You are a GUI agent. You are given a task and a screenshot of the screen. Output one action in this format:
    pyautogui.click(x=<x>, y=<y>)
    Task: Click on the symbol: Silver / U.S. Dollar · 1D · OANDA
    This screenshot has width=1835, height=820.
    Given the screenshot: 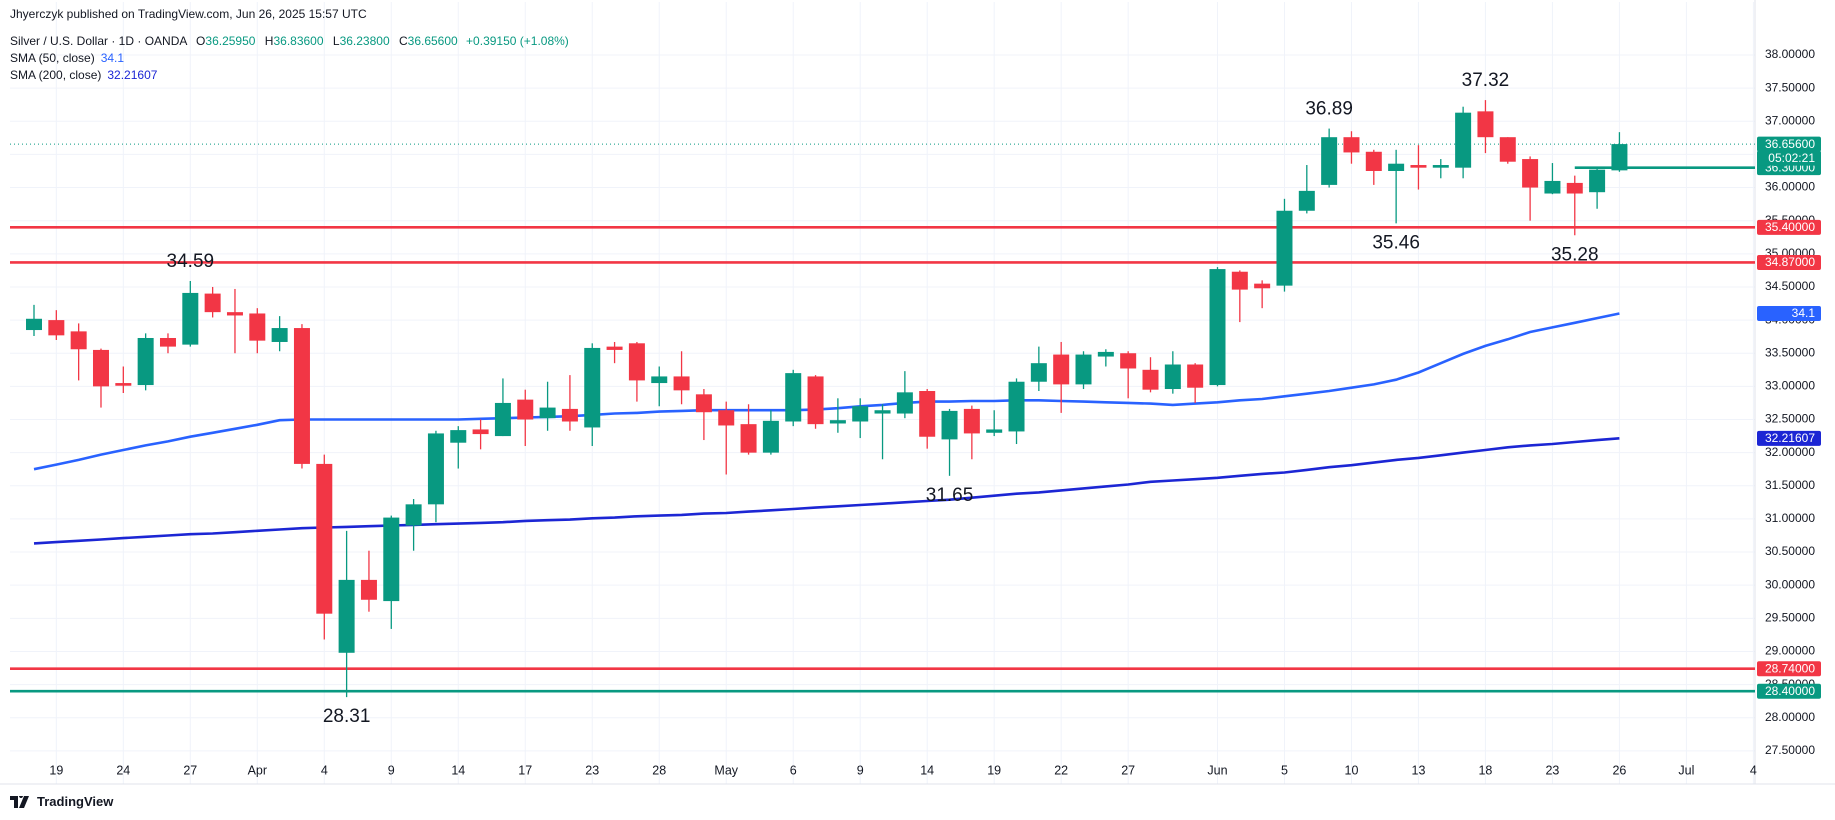 What is the action you would take?
    pyautogui.click(x=98, y=41)
    